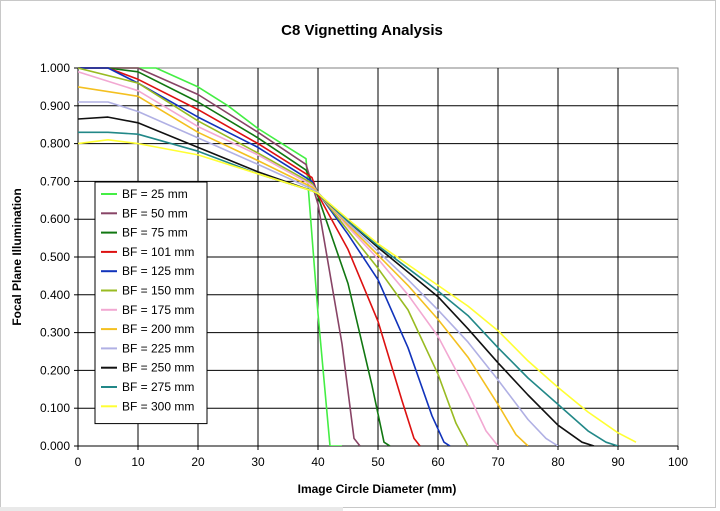  I want to click on y-tick-label: 1.000, so click(55, 68).